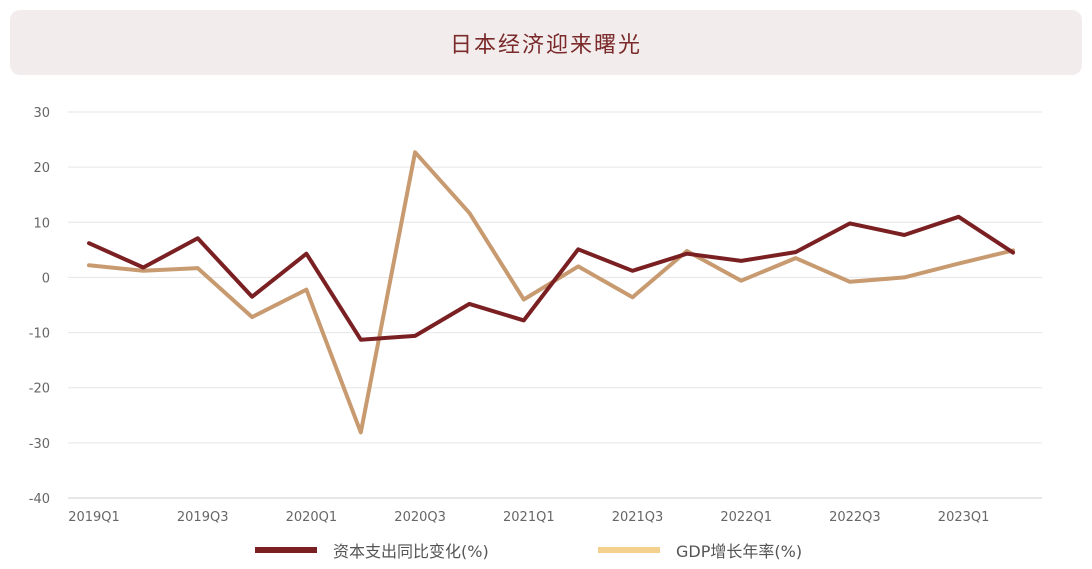  What do you see at coordinates (545, 45) in the screenshot?
I see `chart-title: 日本经济迎来曙光` at bounding box center [545, 45].